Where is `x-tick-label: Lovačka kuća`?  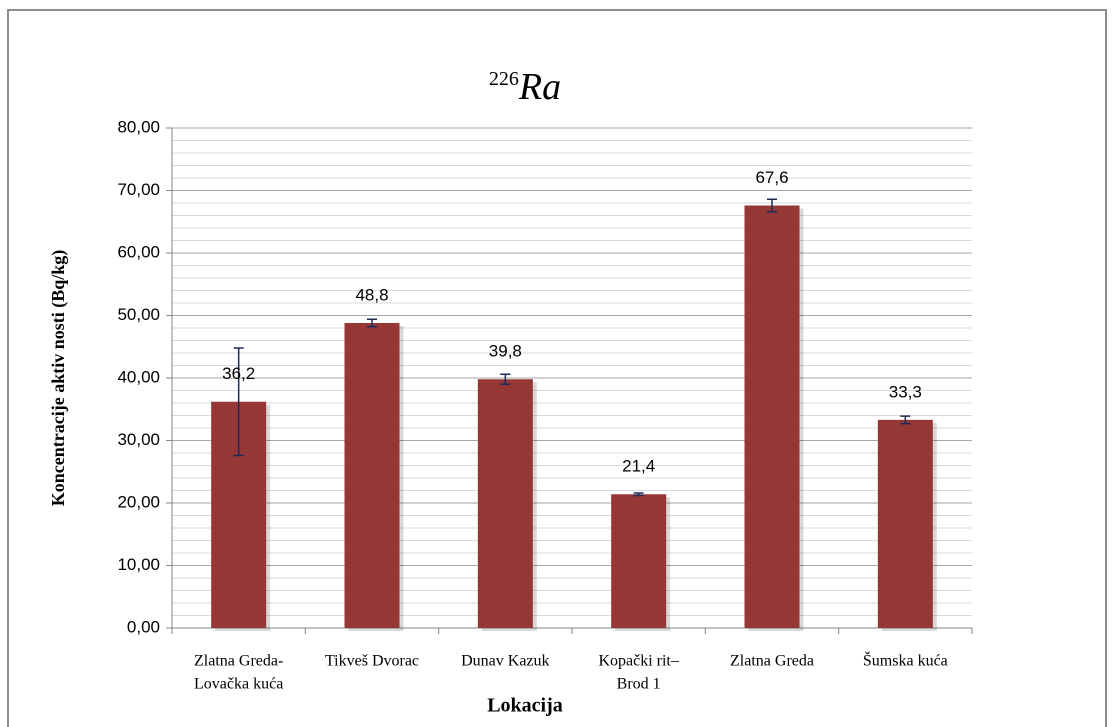 x-tick-label: Lovačka kuća is located at coordinates (238, 684).